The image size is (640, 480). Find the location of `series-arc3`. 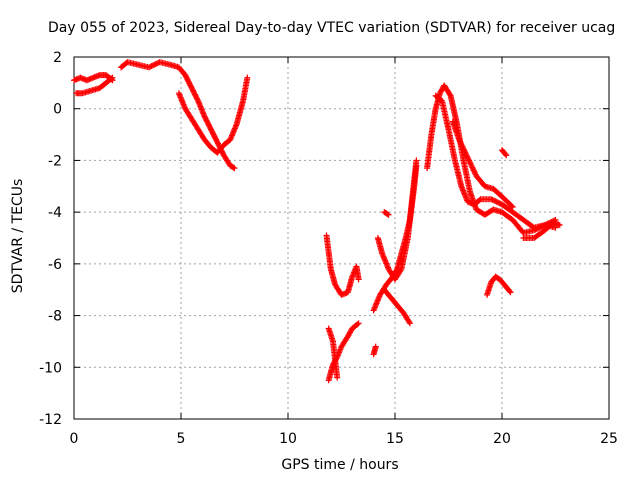

series-arc3 is located at coordinates (213, 115).